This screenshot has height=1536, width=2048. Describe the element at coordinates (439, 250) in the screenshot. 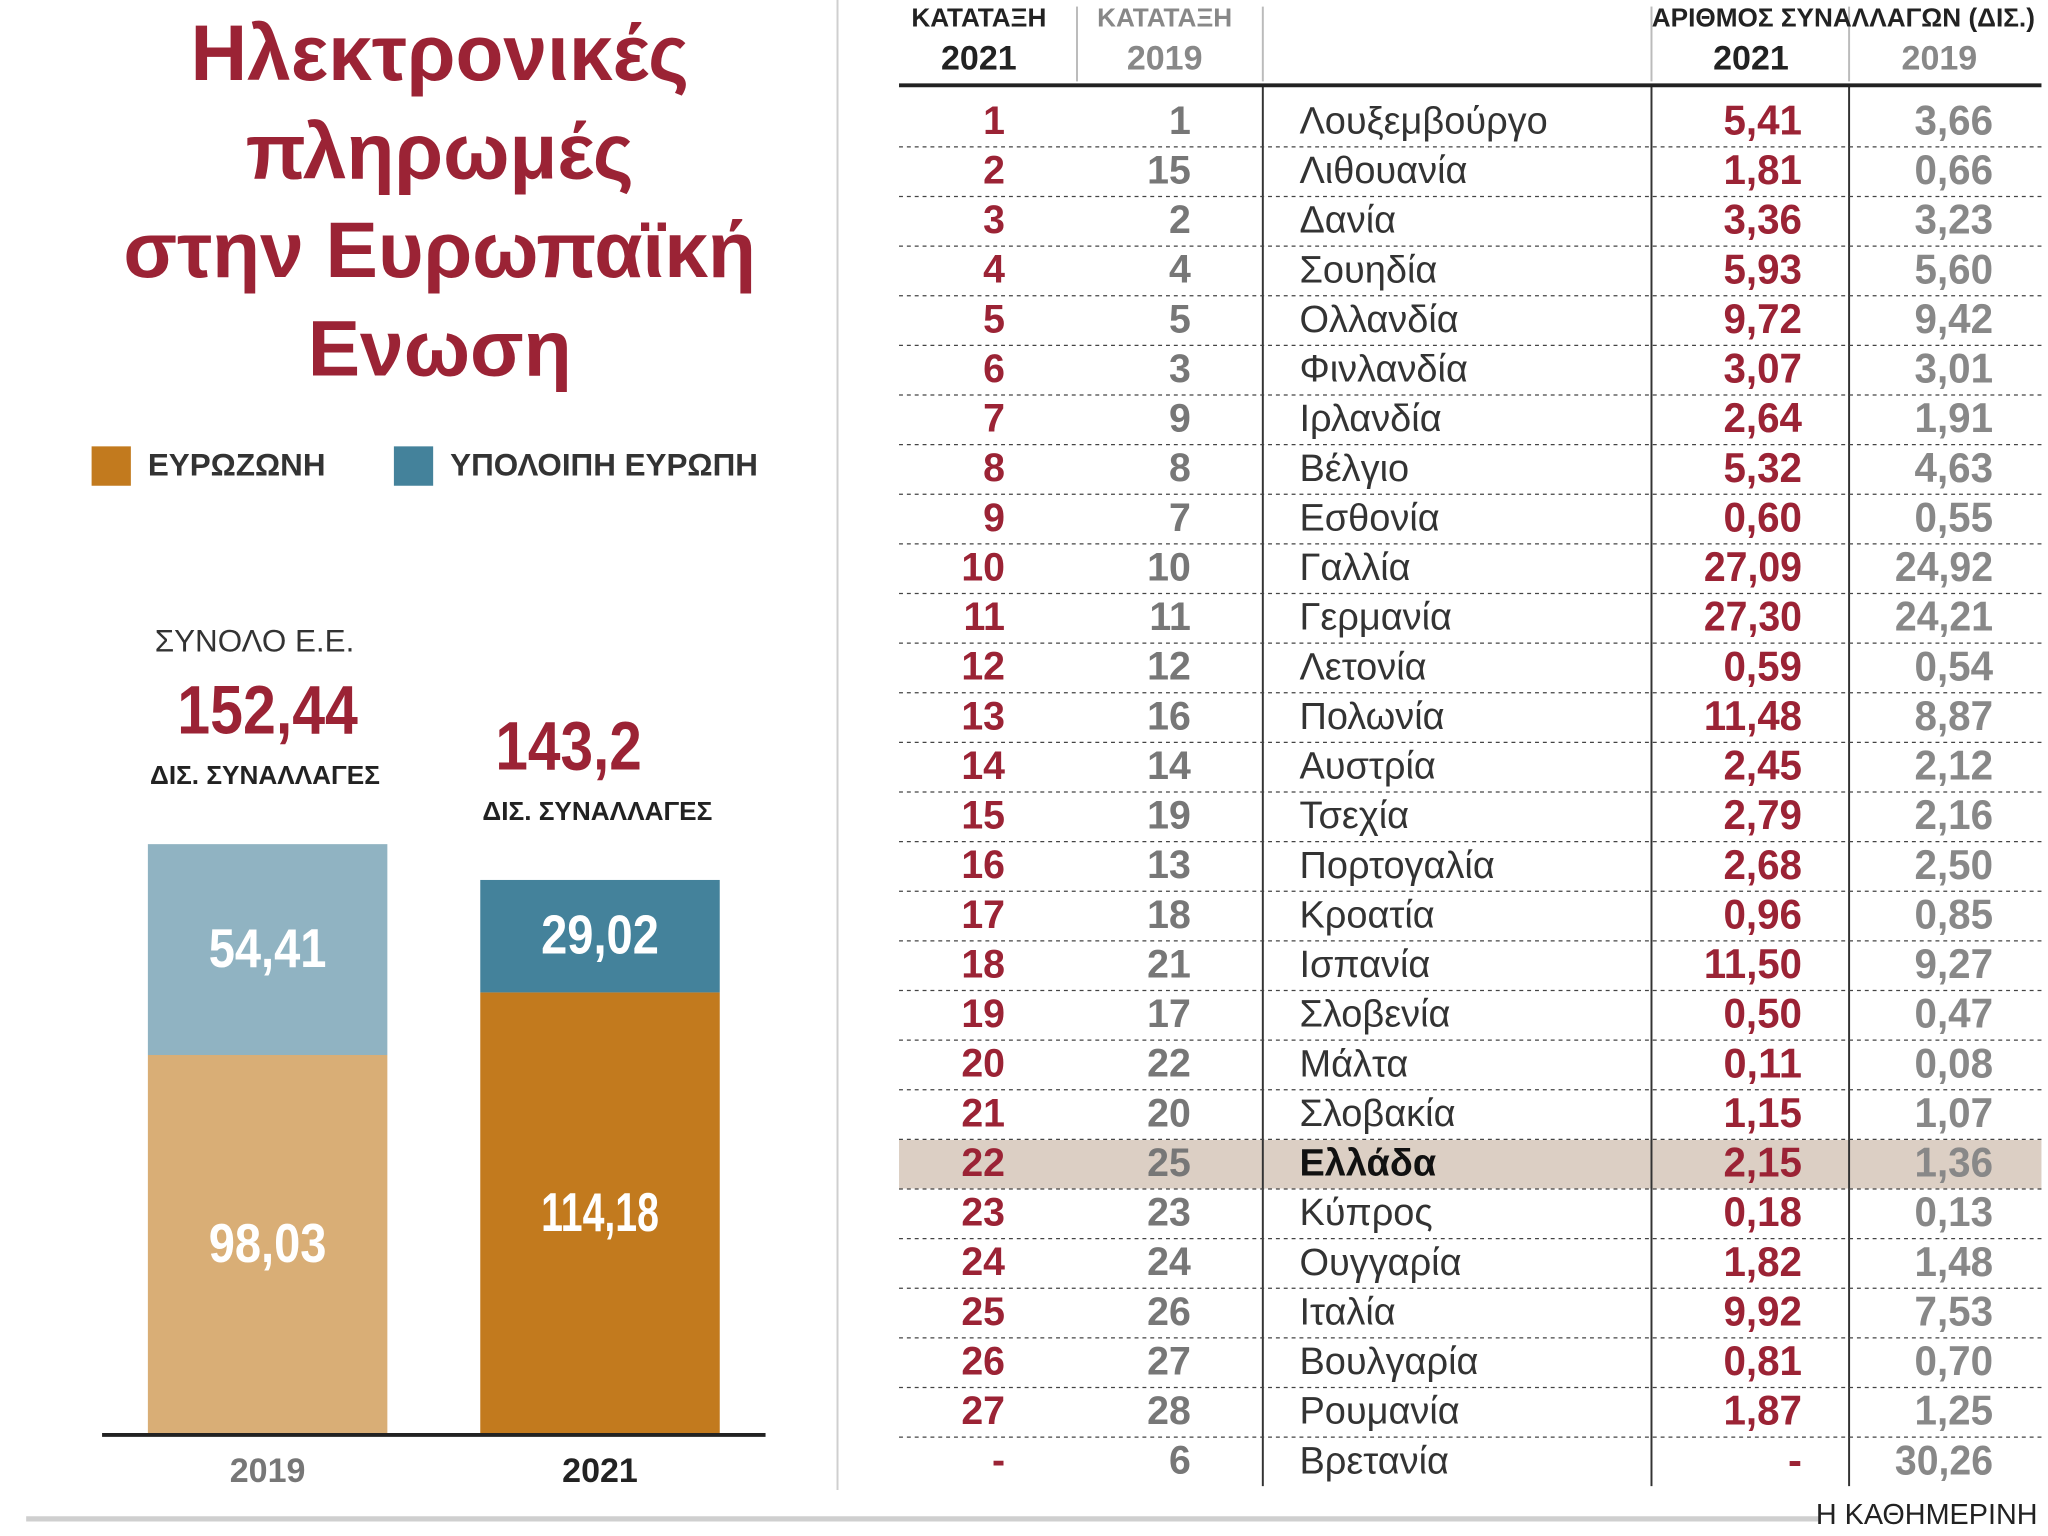

I see `chart-title: στην Ευρωπαϊκή` at that location.